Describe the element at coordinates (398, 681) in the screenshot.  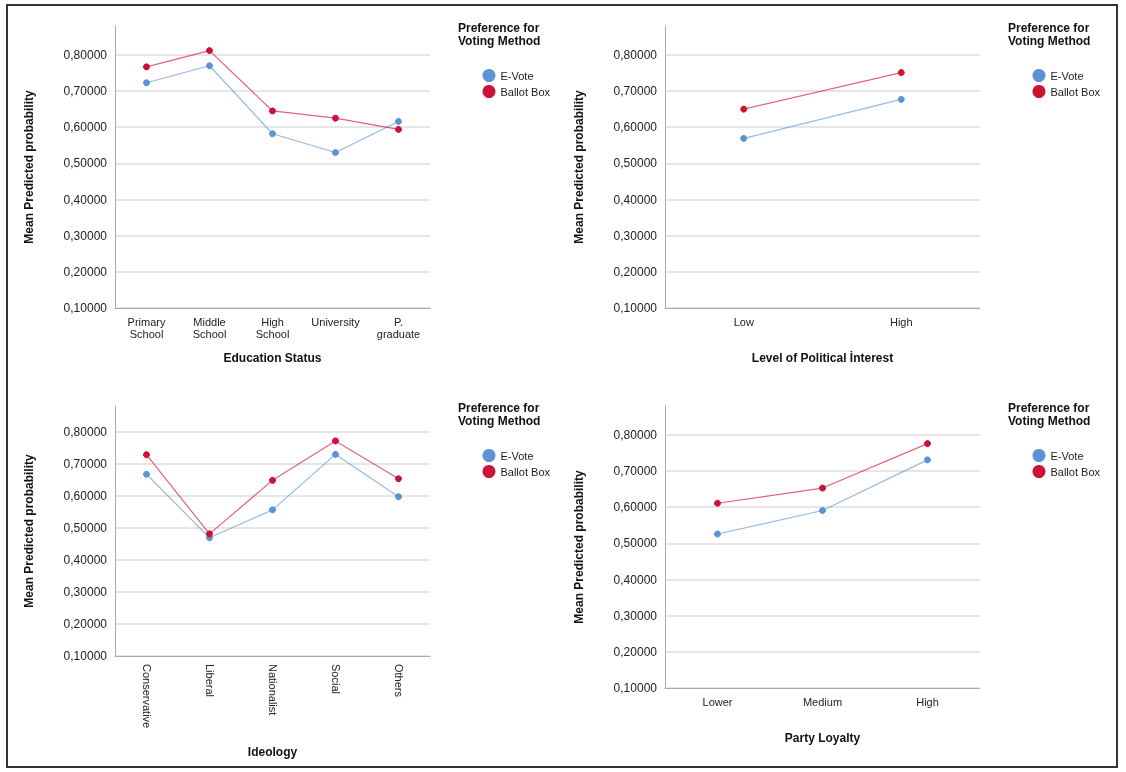
I see `x-tick-label: Others` at that location.